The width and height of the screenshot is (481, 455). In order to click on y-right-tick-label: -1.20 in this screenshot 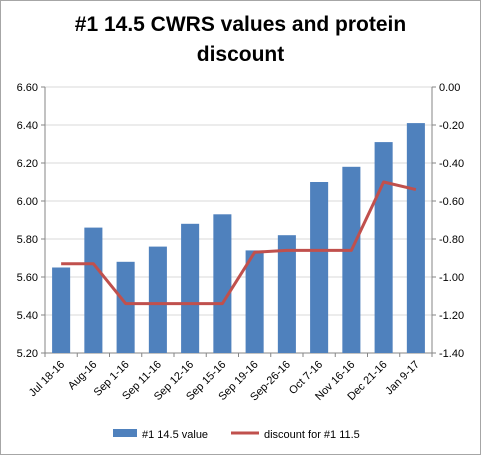, I will do `click(451, 316)`.